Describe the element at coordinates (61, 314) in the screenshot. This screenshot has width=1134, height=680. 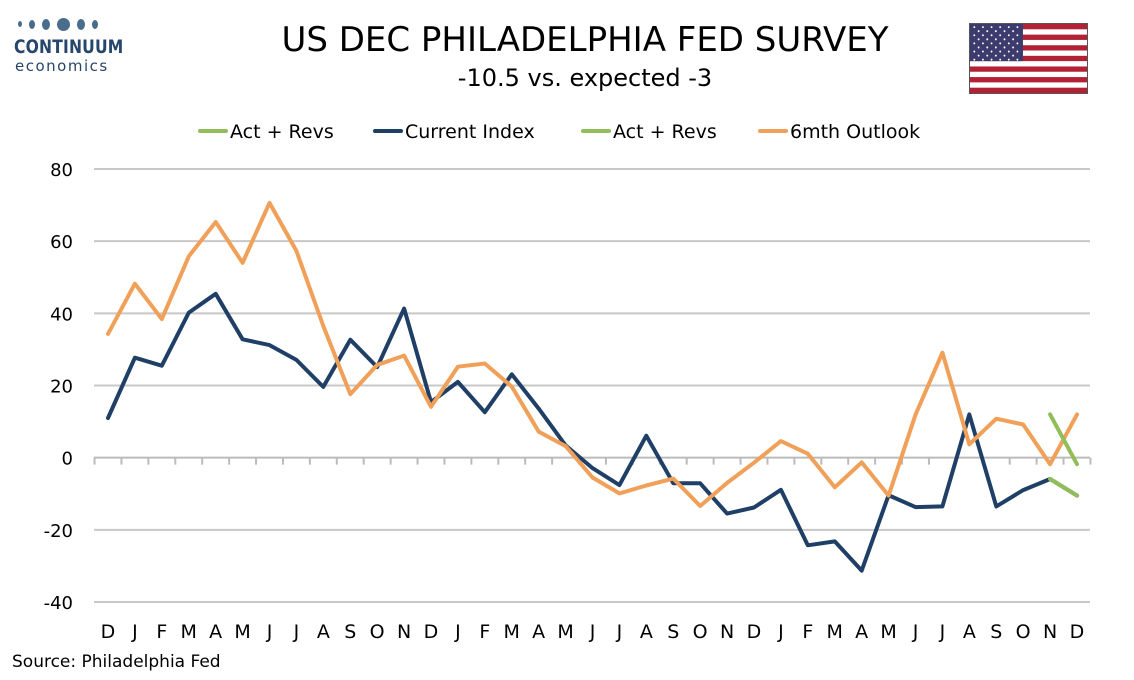
I see `y-tick-label: 40` at that location.